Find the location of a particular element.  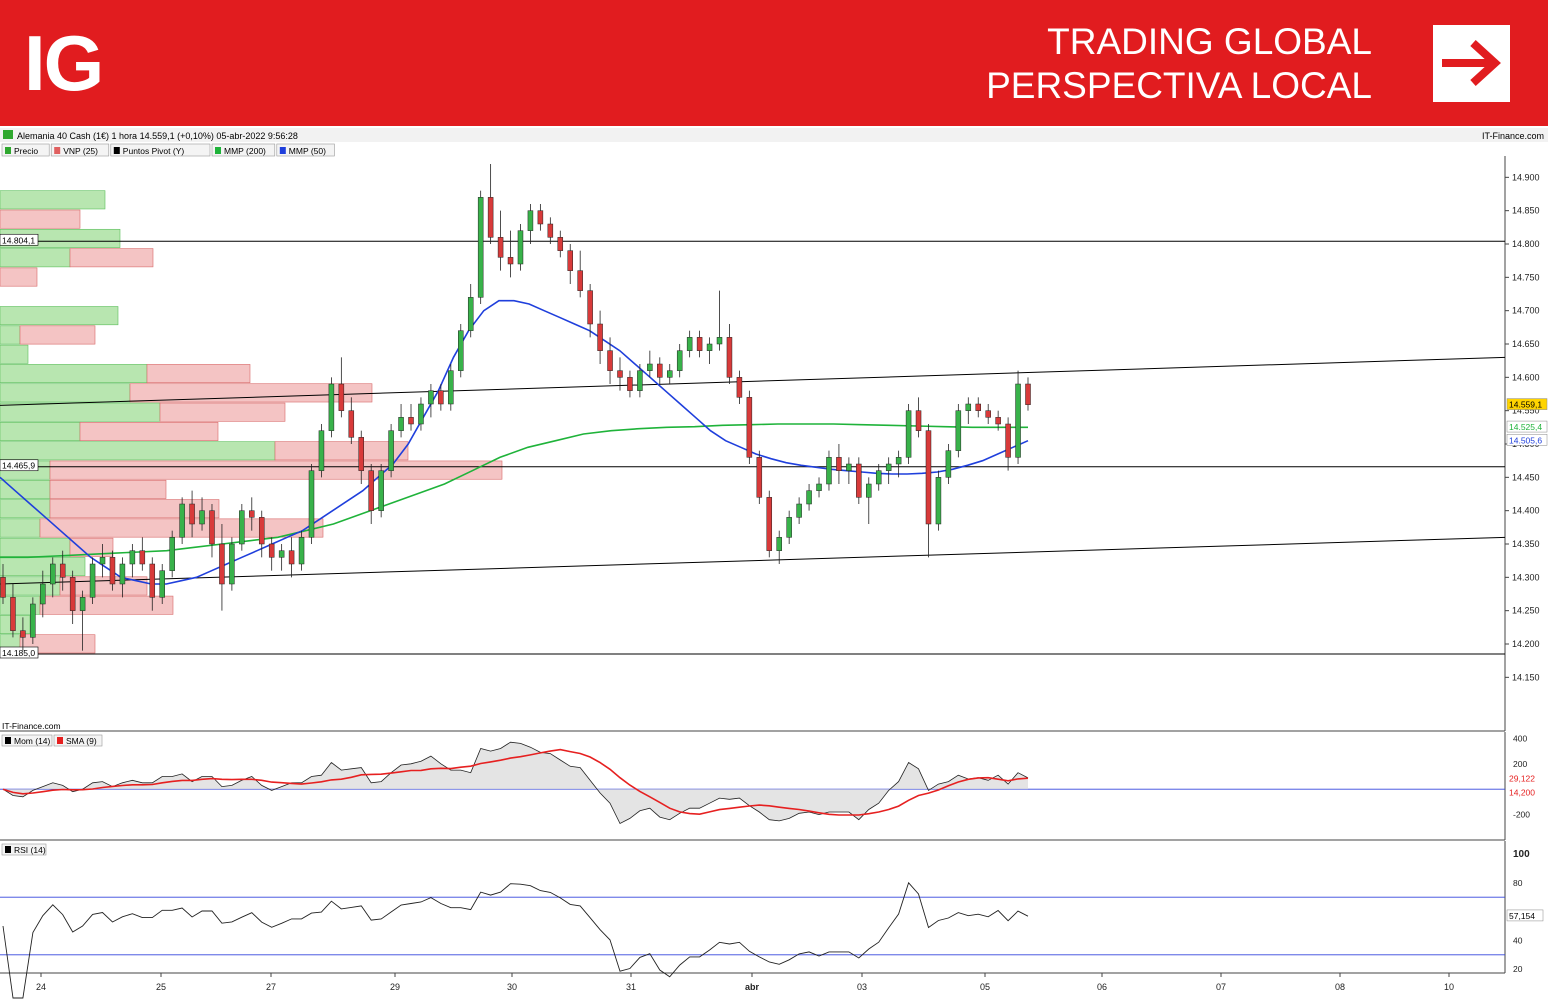

slogan-line-2: PERSPECTIVA LOCAL is located at coordinates (1179, 85).